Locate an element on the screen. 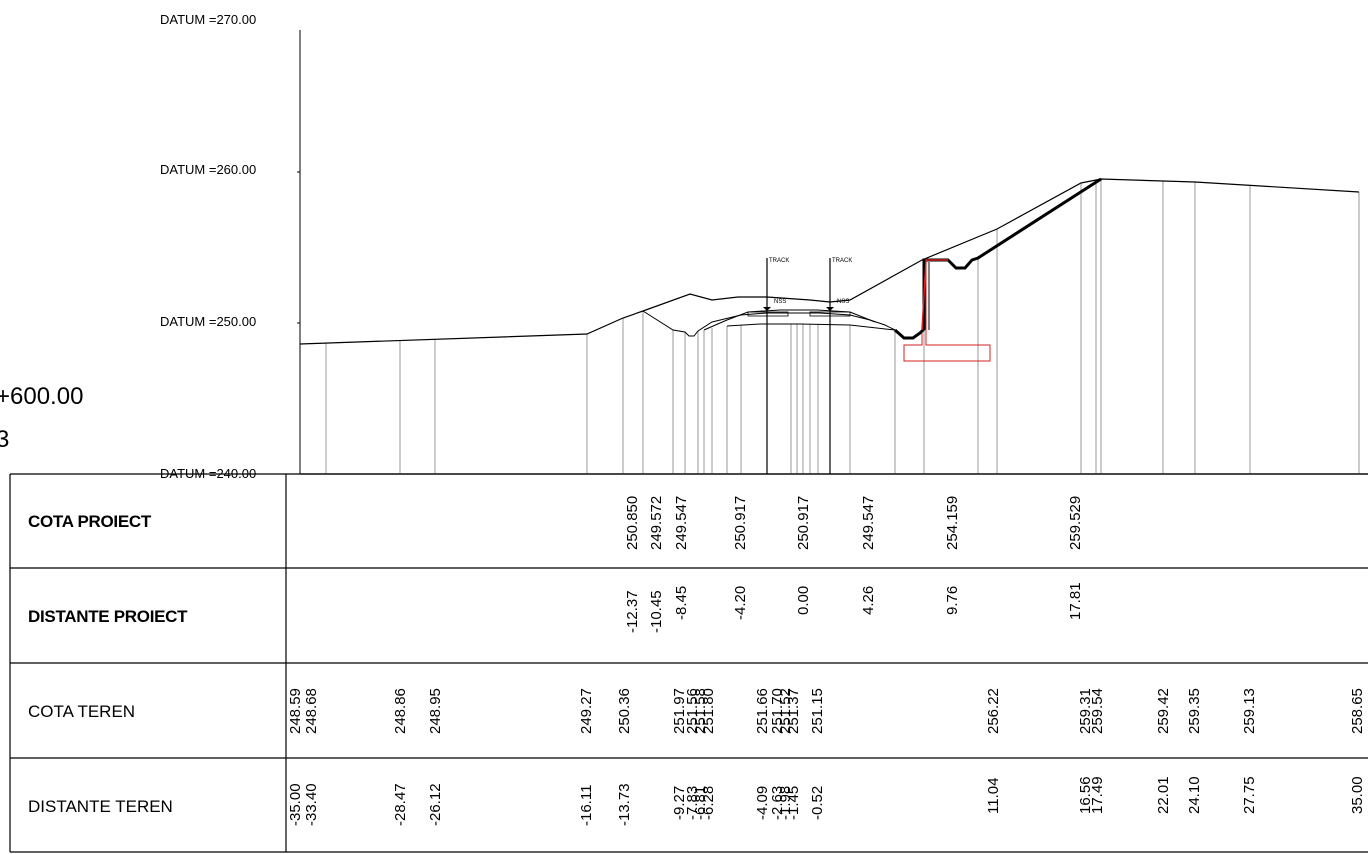  cota-teren-value: 250.36 is located at coordinates (624, 711).